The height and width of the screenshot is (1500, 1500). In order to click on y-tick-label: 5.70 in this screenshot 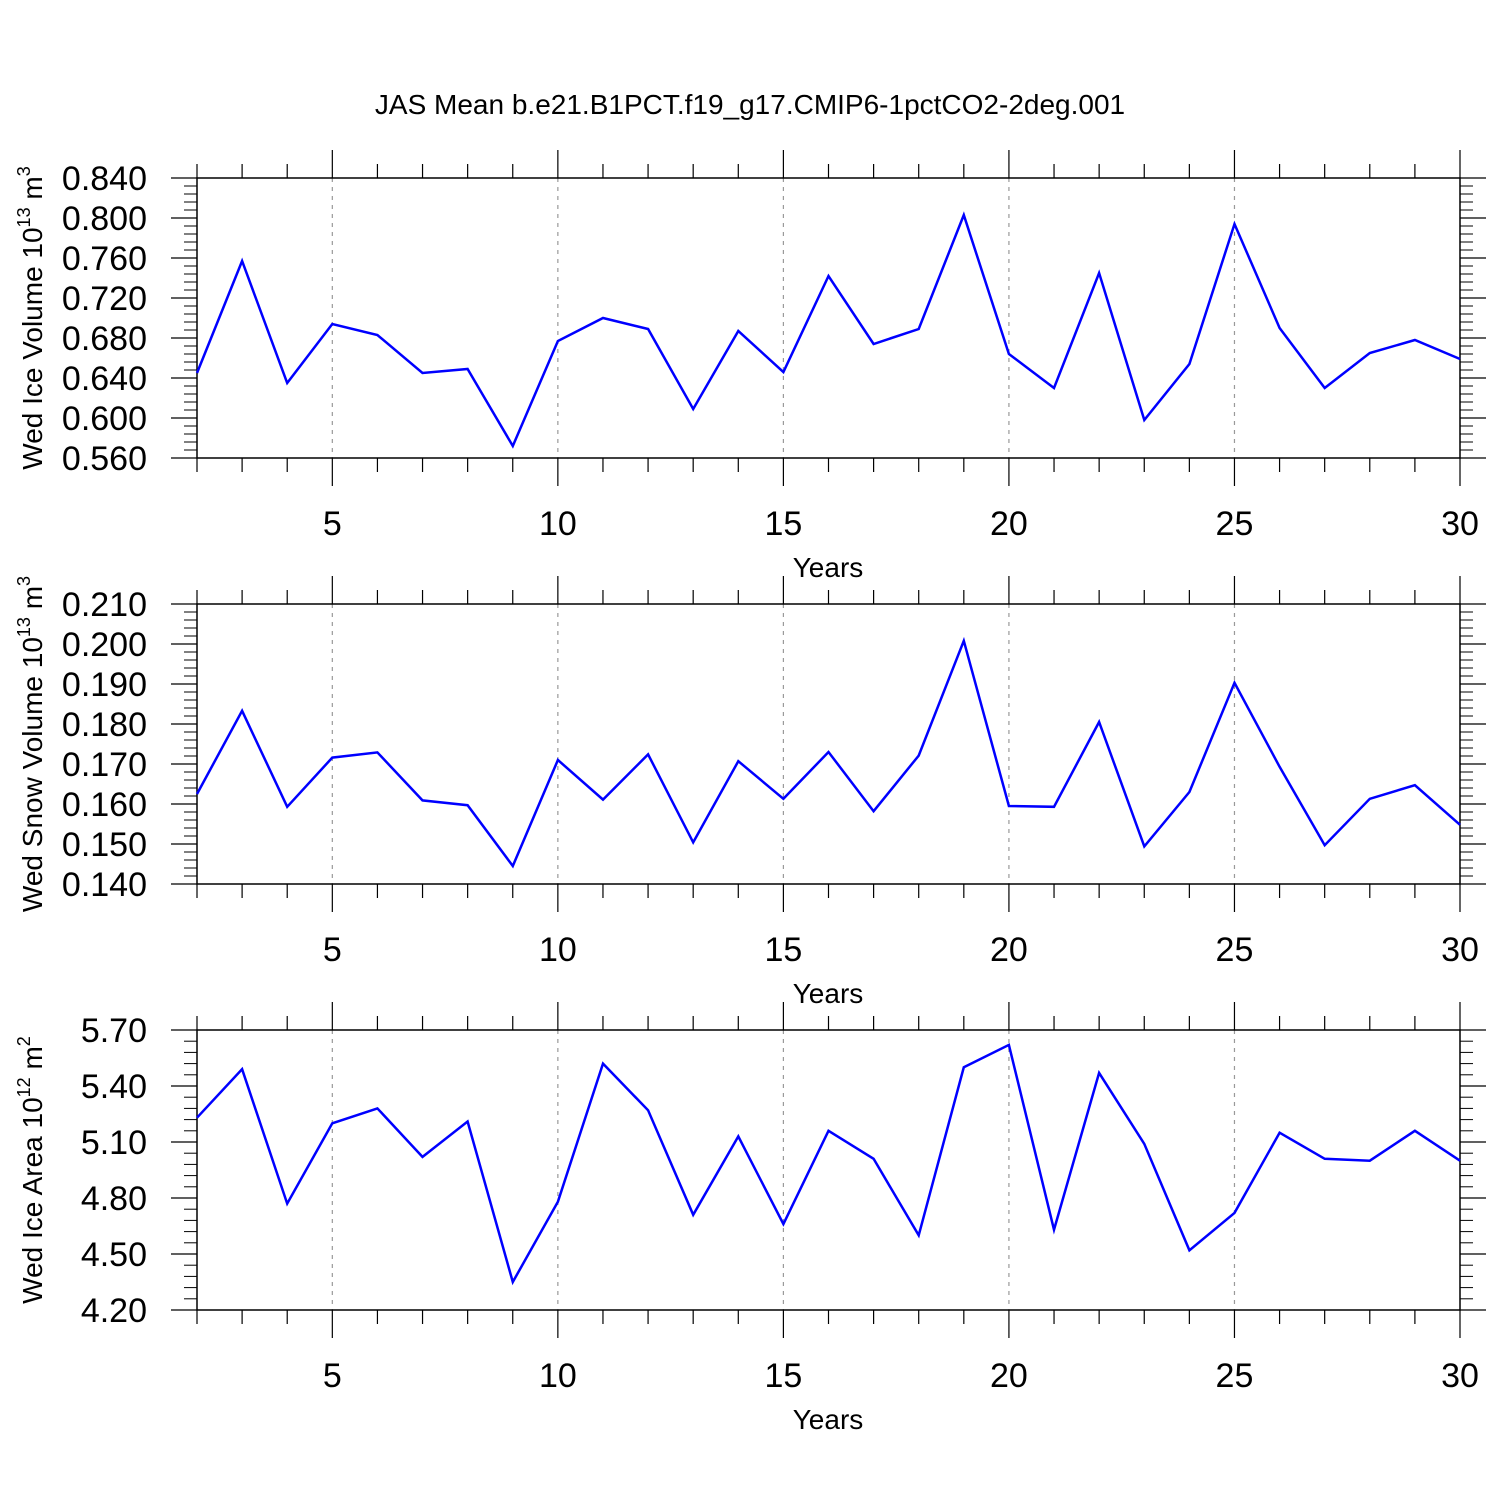, I will do `click(114, 1031)`.